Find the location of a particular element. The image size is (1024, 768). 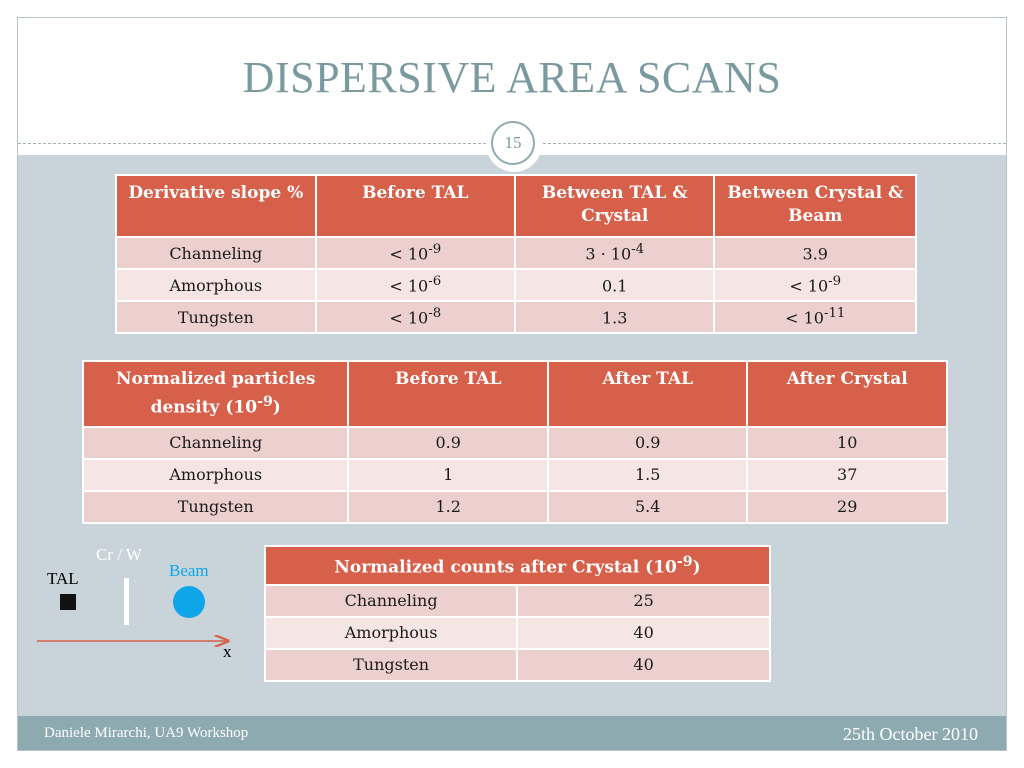

table-cell: 10 is located at coordinates (847, 442).